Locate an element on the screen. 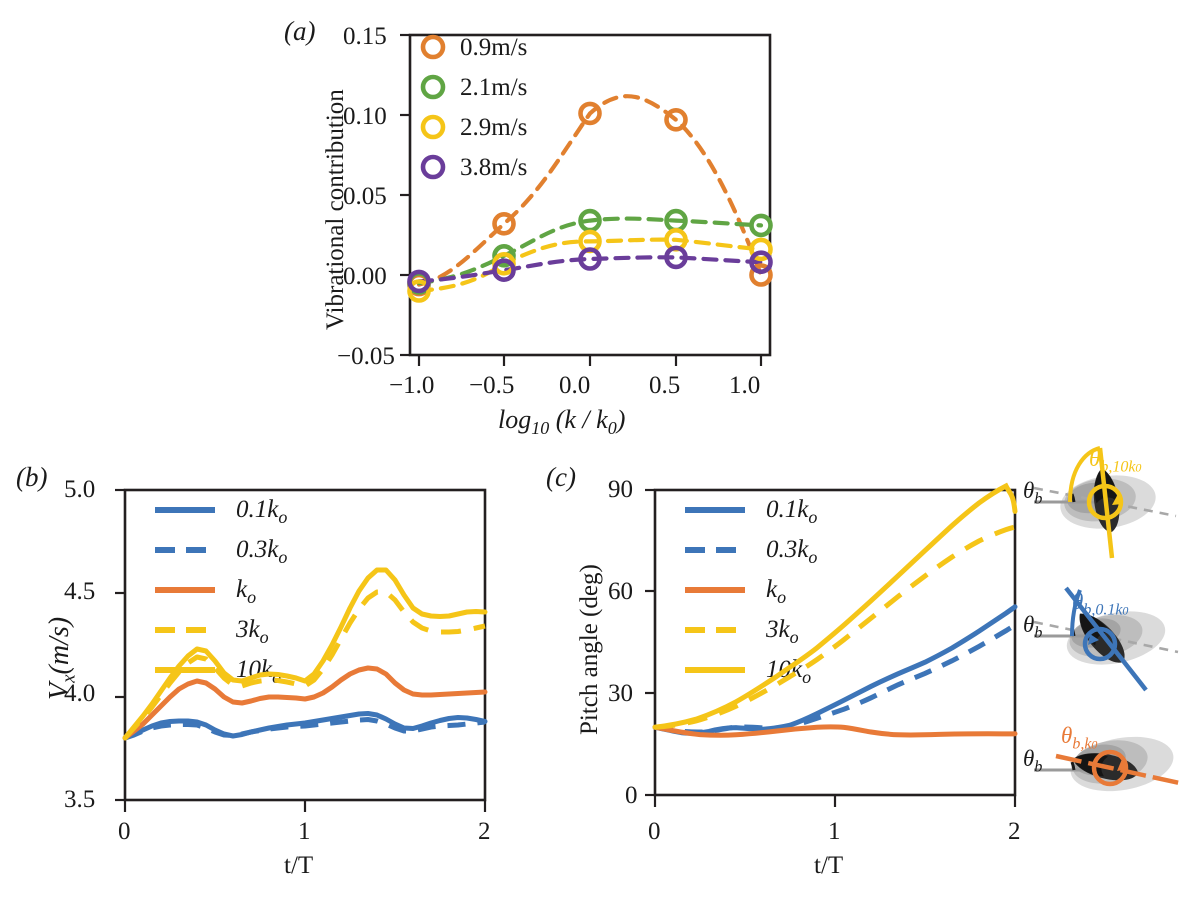  panel-a-ytick-0: 0.15 is located at coordinates (365, 36).